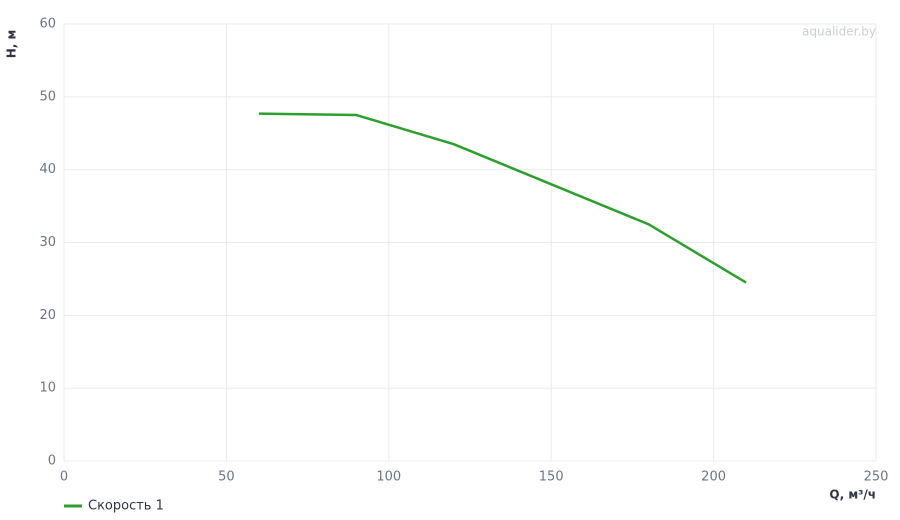 The image size is (900, 520). Describe the element at coordinates (12, 44) in the screenshot. I see `y-axis-label: H, м` at that location.